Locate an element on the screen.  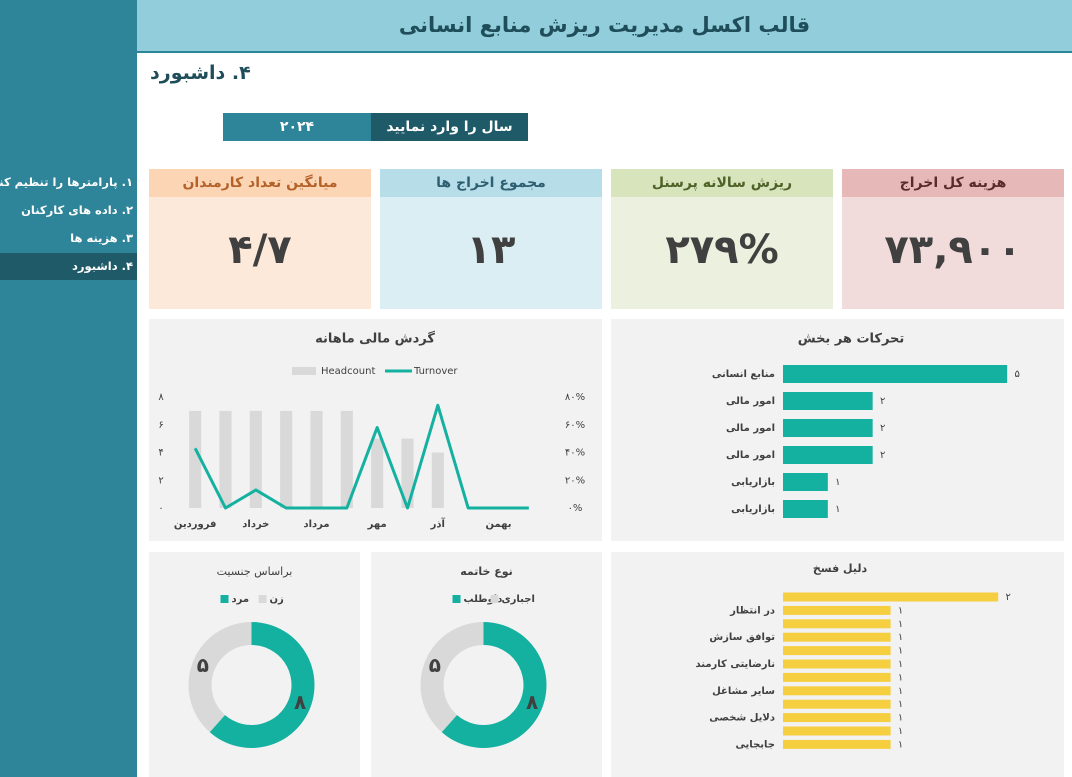
kpi-title: ریزش سالانه پرسنل is located at coordinates (722, 183).